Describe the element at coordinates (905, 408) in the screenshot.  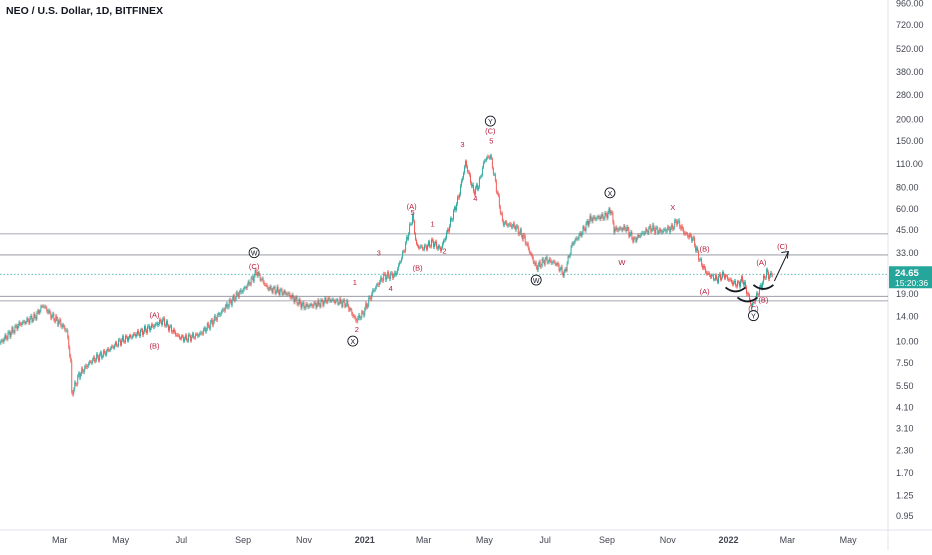
I see `y-tick-label: 4.10` at that location.